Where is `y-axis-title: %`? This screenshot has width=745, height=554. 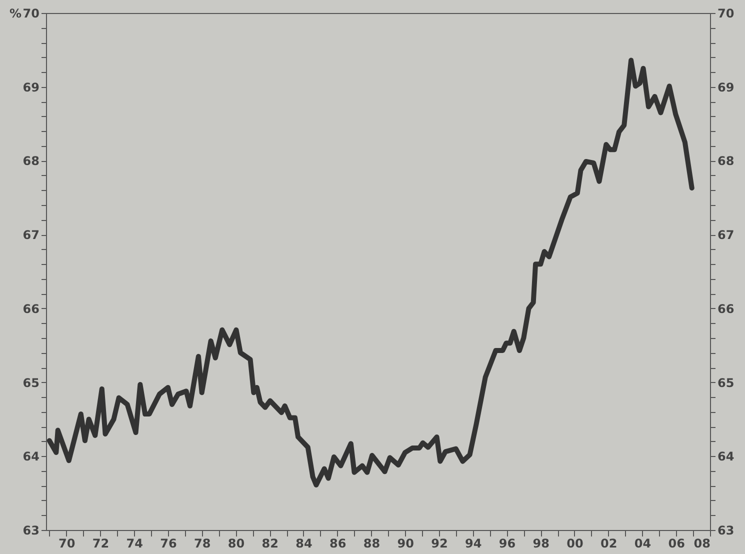 y-axis-title: % is located at coordinates (15, 13).